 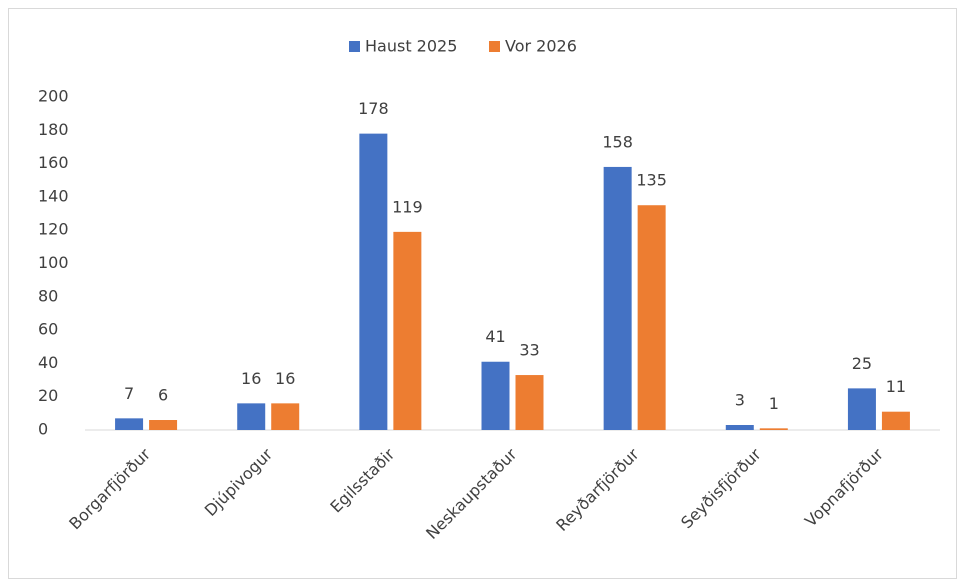 What do you see at coordinates (53, 96) in the screenshot?
I see `y-tick-label: 200` at bounding box center [53, 96].